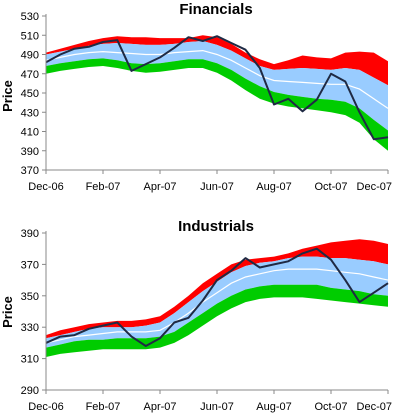 This screenshot has width=400, height=417. Describe the element at coordinates (30, 17) in the screenshot. I see `financials-y-tick-label: 530` at that location.